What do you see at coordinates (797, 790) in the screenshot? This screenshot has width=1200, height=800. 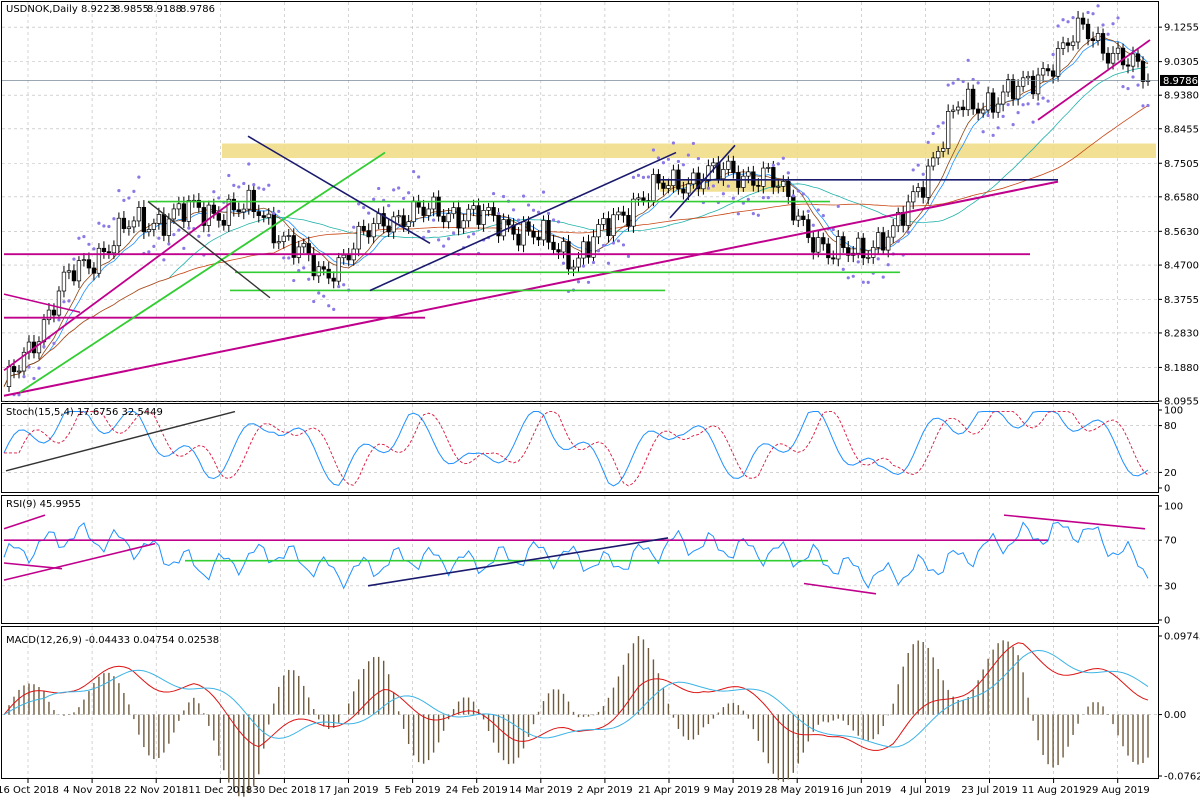 I see `x-tick-label: 28 May 2019` at bounding box center [797, 790].